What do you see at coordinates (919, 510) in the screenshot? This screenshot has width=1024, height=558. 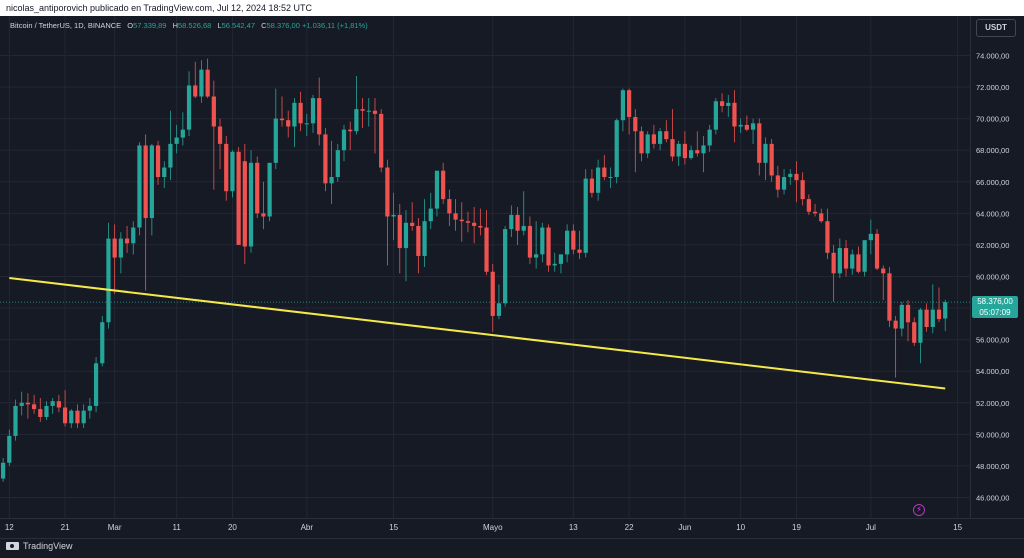 I see `lightning-icon: ⚡` at bounding box center [919, 510].